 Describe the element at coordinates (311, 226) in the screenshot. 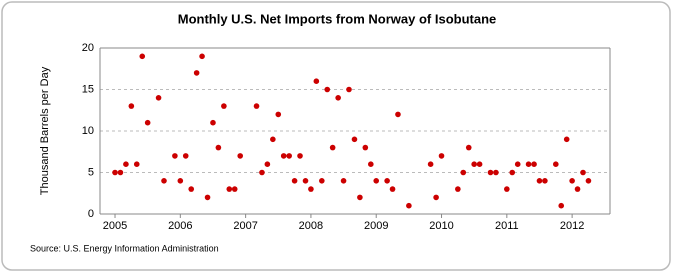

I see `x-tick-label: 2008` at that location.